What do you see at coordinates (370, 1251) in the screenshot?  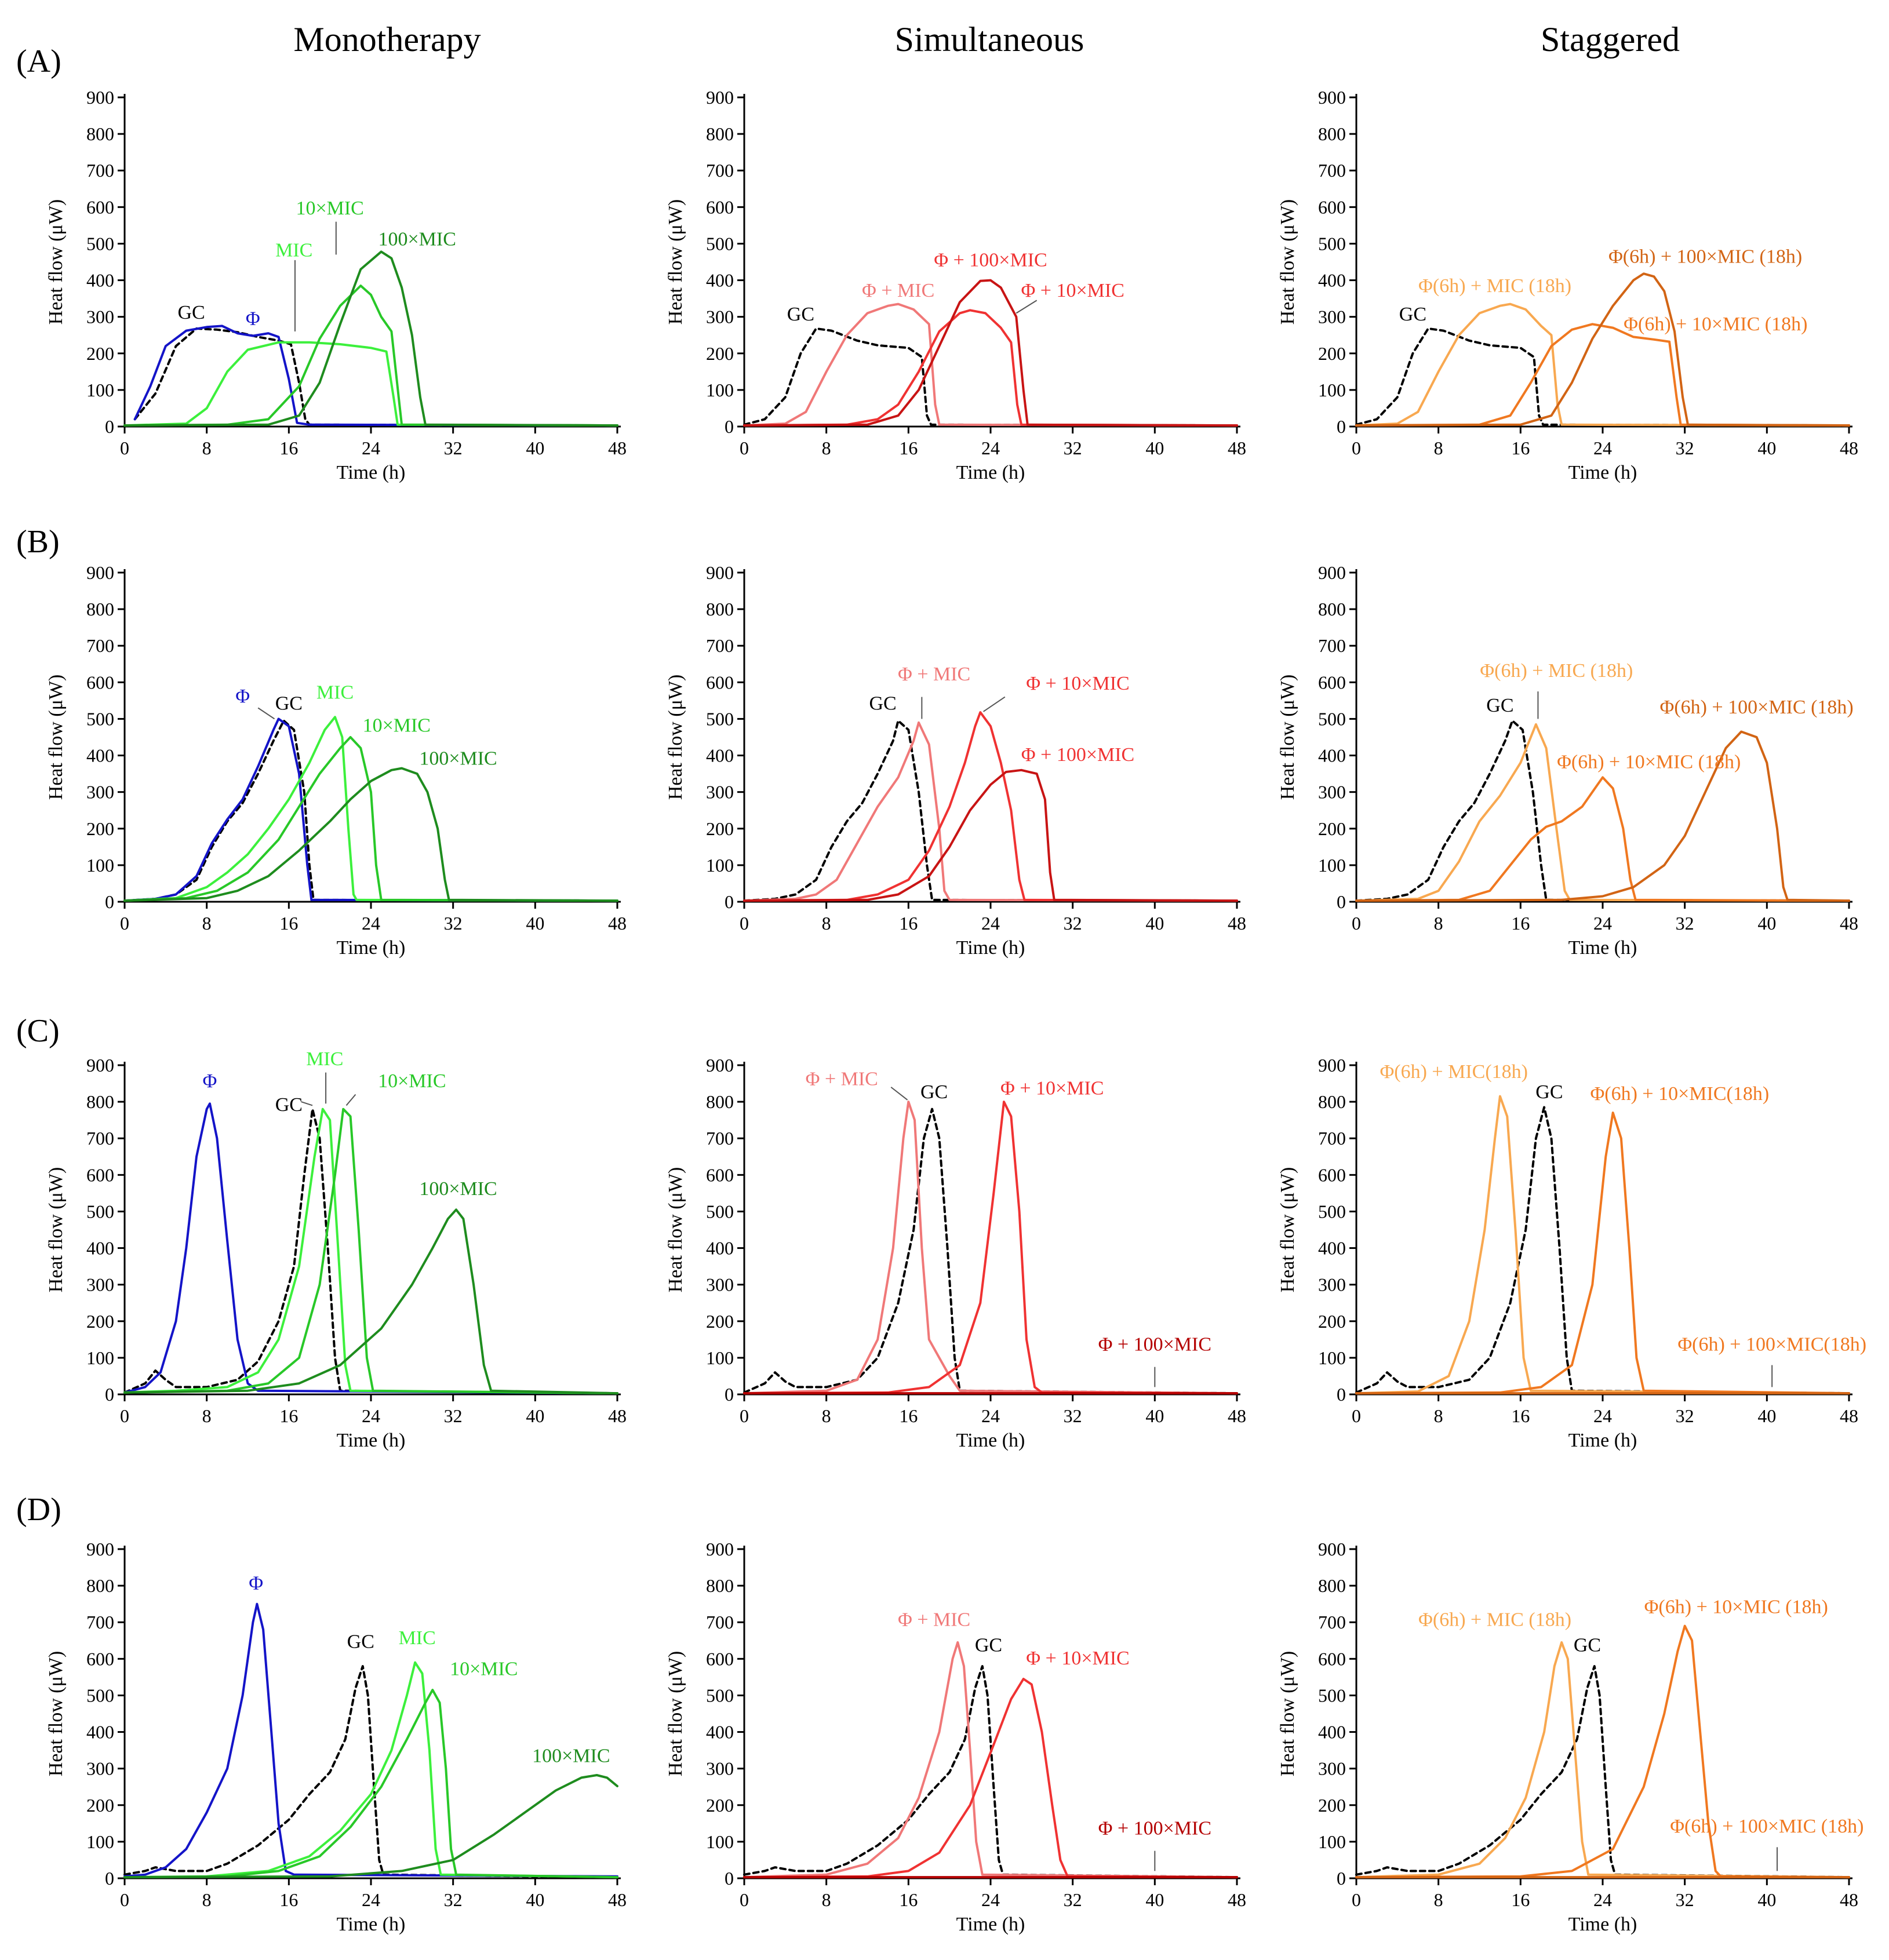 I see `series-line-10-mic` at bounding box center [370, 1251].